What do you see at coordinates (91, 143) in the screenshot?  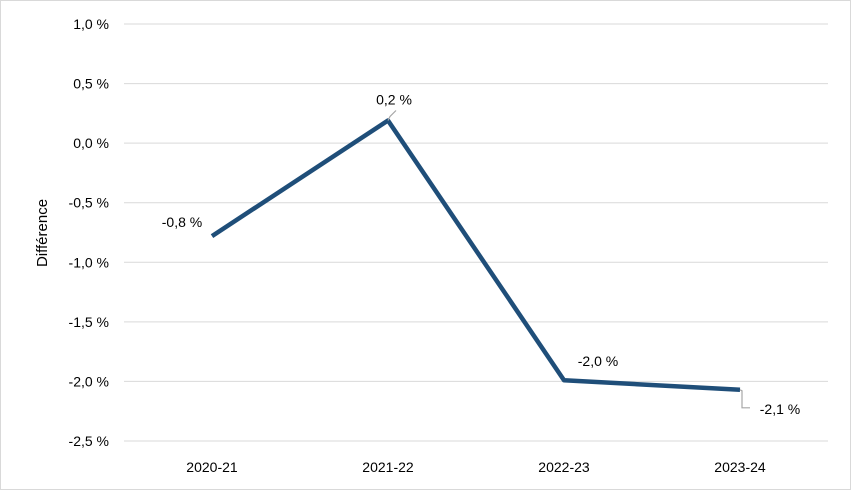 I see `y-tick-label: 0,0 %` at bounding box center [91, 143].